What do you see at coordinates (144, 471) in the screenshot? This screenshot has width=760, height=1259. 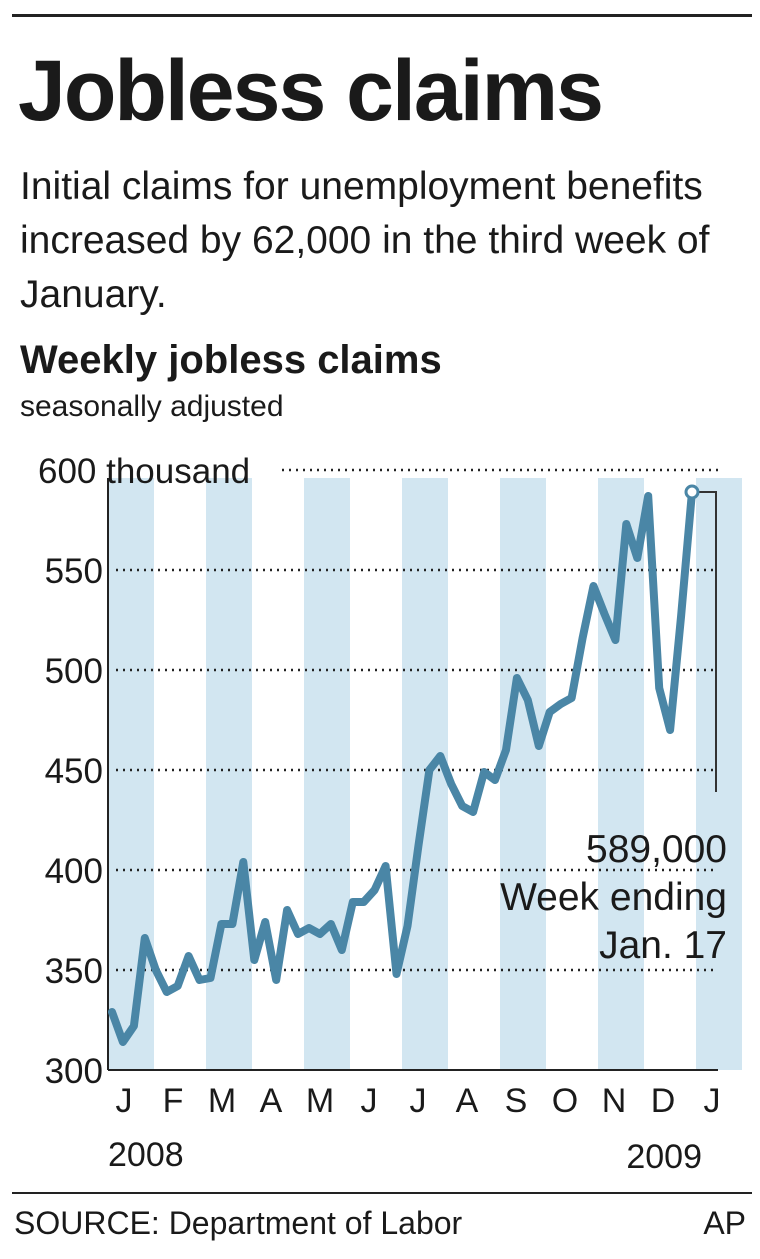 I see `y-tick-label: 600 thousand` at bounding box center [144, 471].